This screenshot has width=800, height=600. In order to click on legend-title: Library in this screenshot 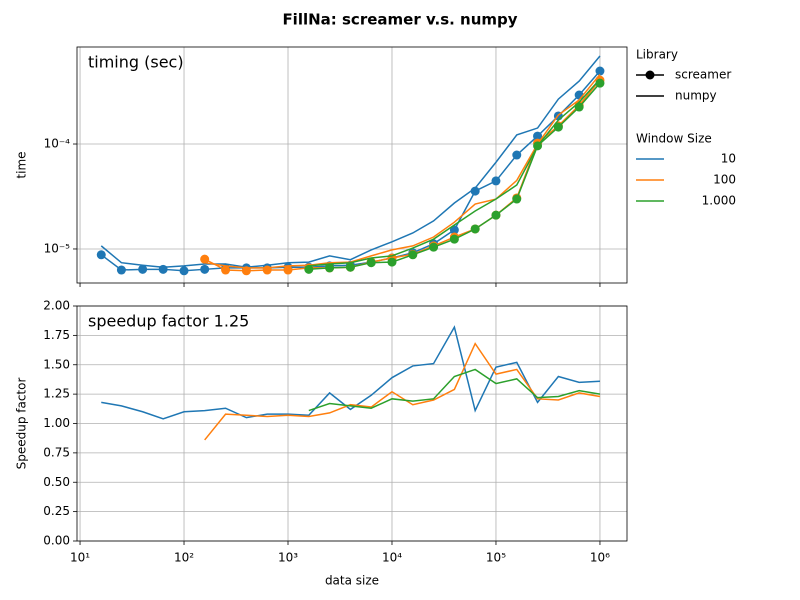, I will do `click(657, 55)`.